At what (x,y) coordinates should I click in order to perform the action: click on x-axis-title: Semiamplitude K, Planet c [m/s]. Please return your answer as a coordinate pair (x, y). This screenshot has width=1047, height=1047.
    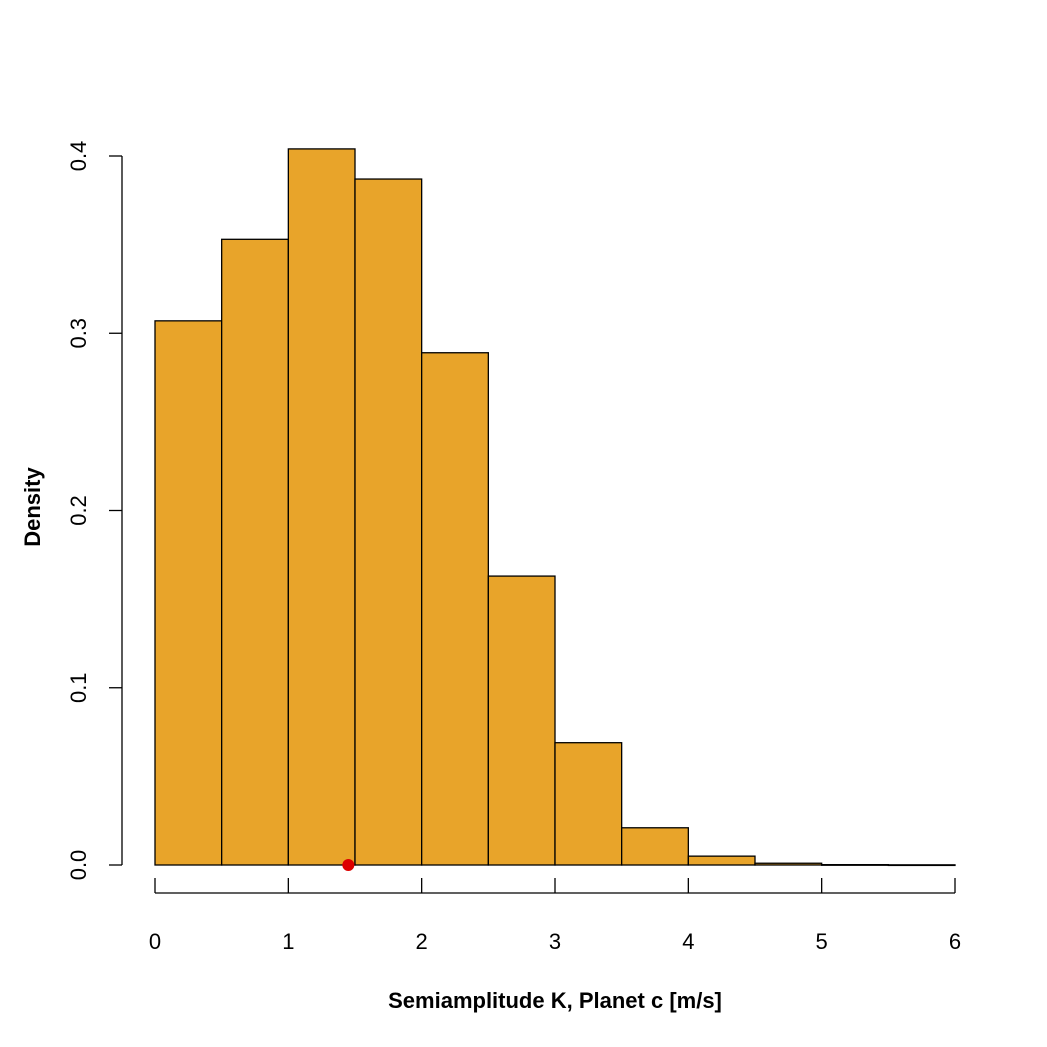
    Looking at the image, I should click on (555, 1000).